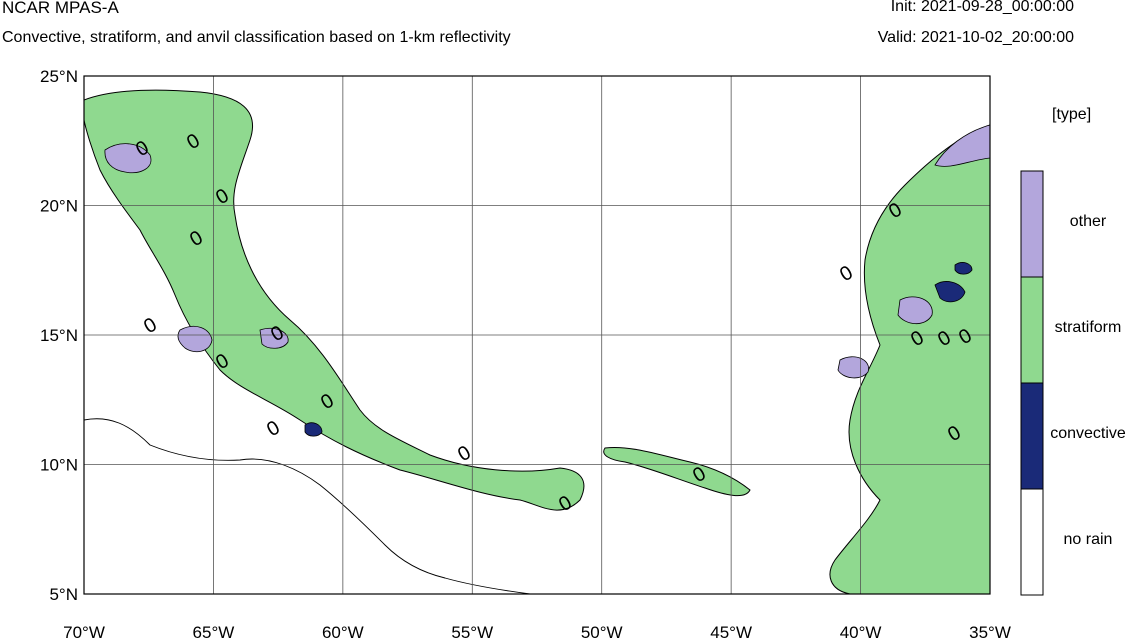 This screenshot has width=1128, height=641. What do you see at coordinates (1072, 114) in the screenshot?
I see `legend-title: [type]` at bounding box center [1072, 114].